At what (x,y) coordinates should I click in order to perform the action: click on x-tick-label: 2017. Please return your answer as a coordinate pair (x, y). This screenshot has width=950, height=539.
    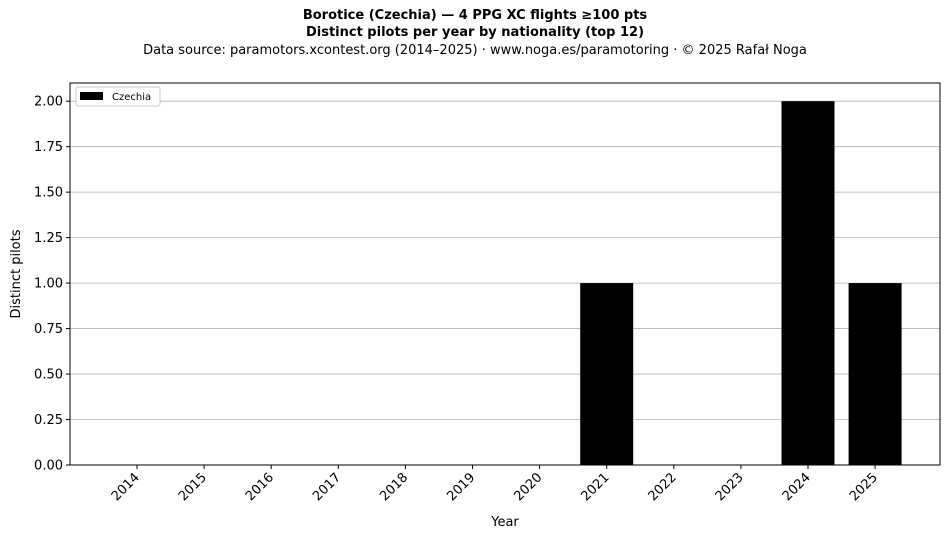
    Looking at the image, I should click on (327, 487).